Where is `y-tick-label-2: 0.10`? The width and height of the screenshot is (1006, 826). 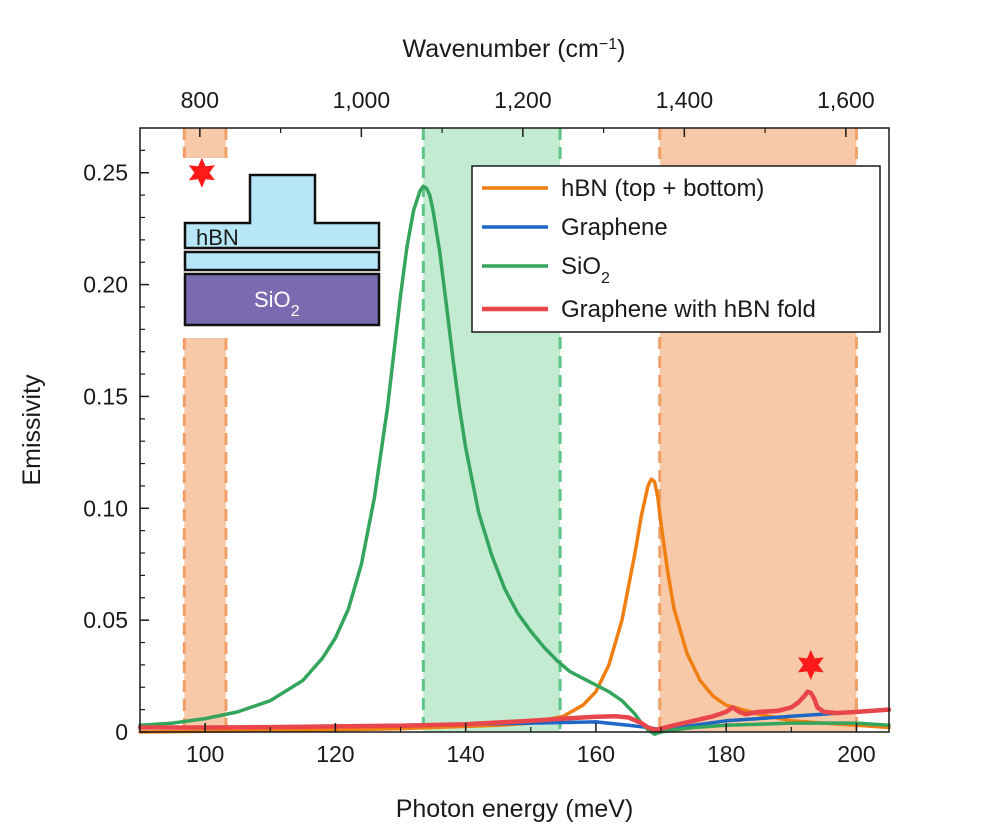 y-tick-label-2: 0.10 is located at coordinates (105, 508).